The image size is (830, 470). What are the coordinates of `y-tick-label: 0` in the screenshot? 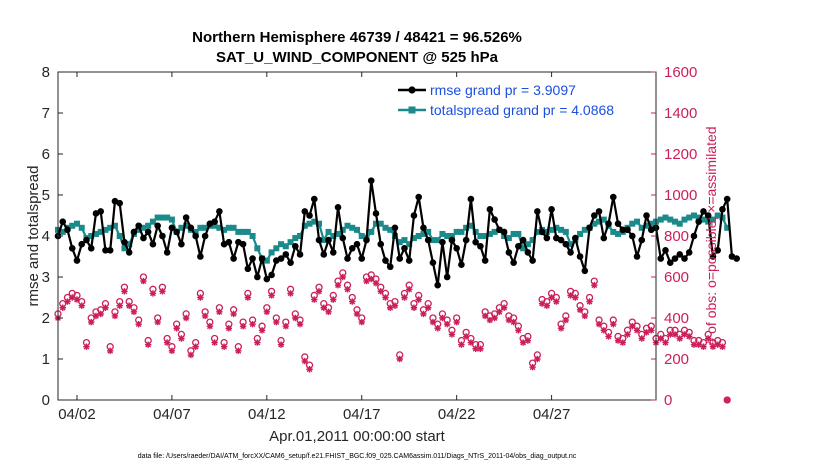 It's located at (46, 400).